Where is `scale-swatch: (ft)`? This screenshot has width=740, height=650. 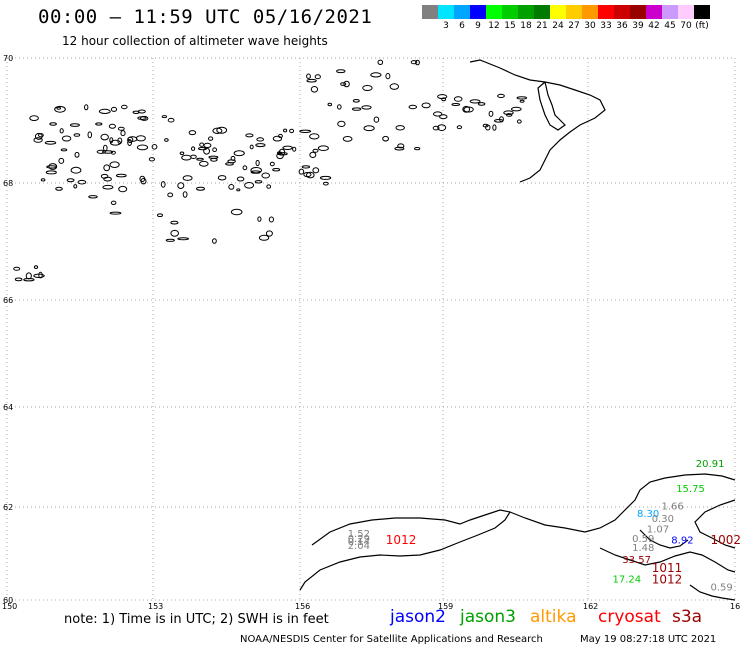
scale-swatch: (ft) is located at coordinates (702, 18).